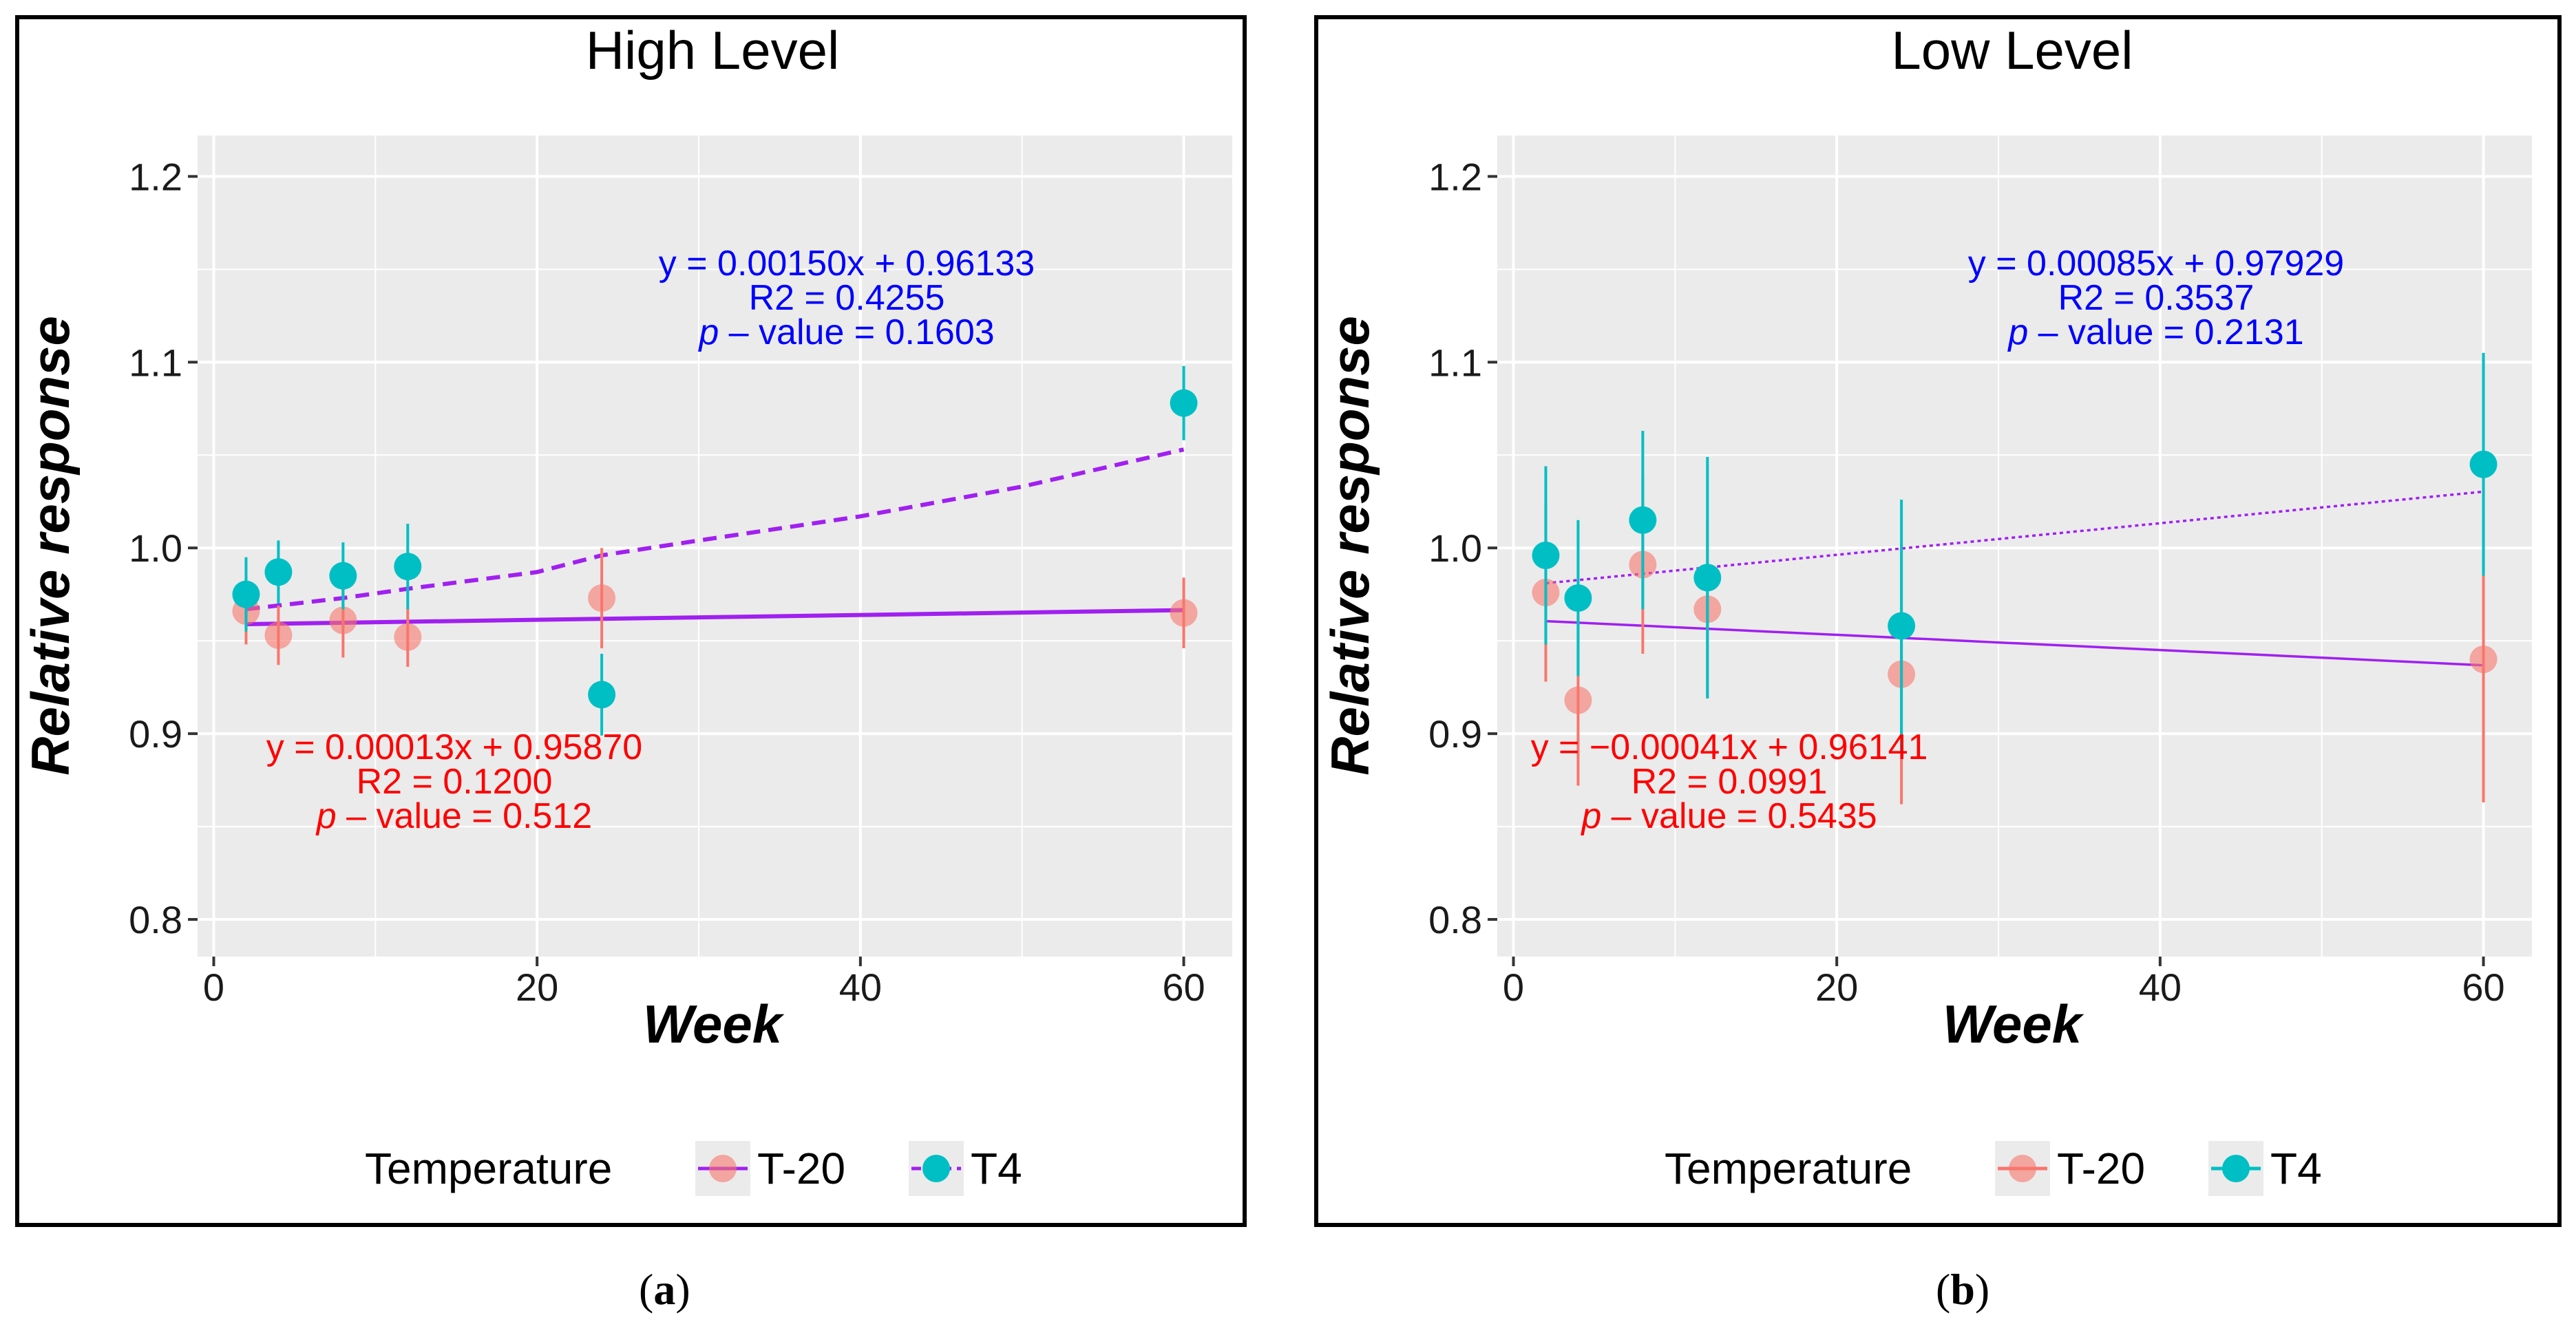 The width and height of the screenshot is (2576, 1344). I want to click on annotation-r2: R2 = 0.3537, so click(2157, 298).